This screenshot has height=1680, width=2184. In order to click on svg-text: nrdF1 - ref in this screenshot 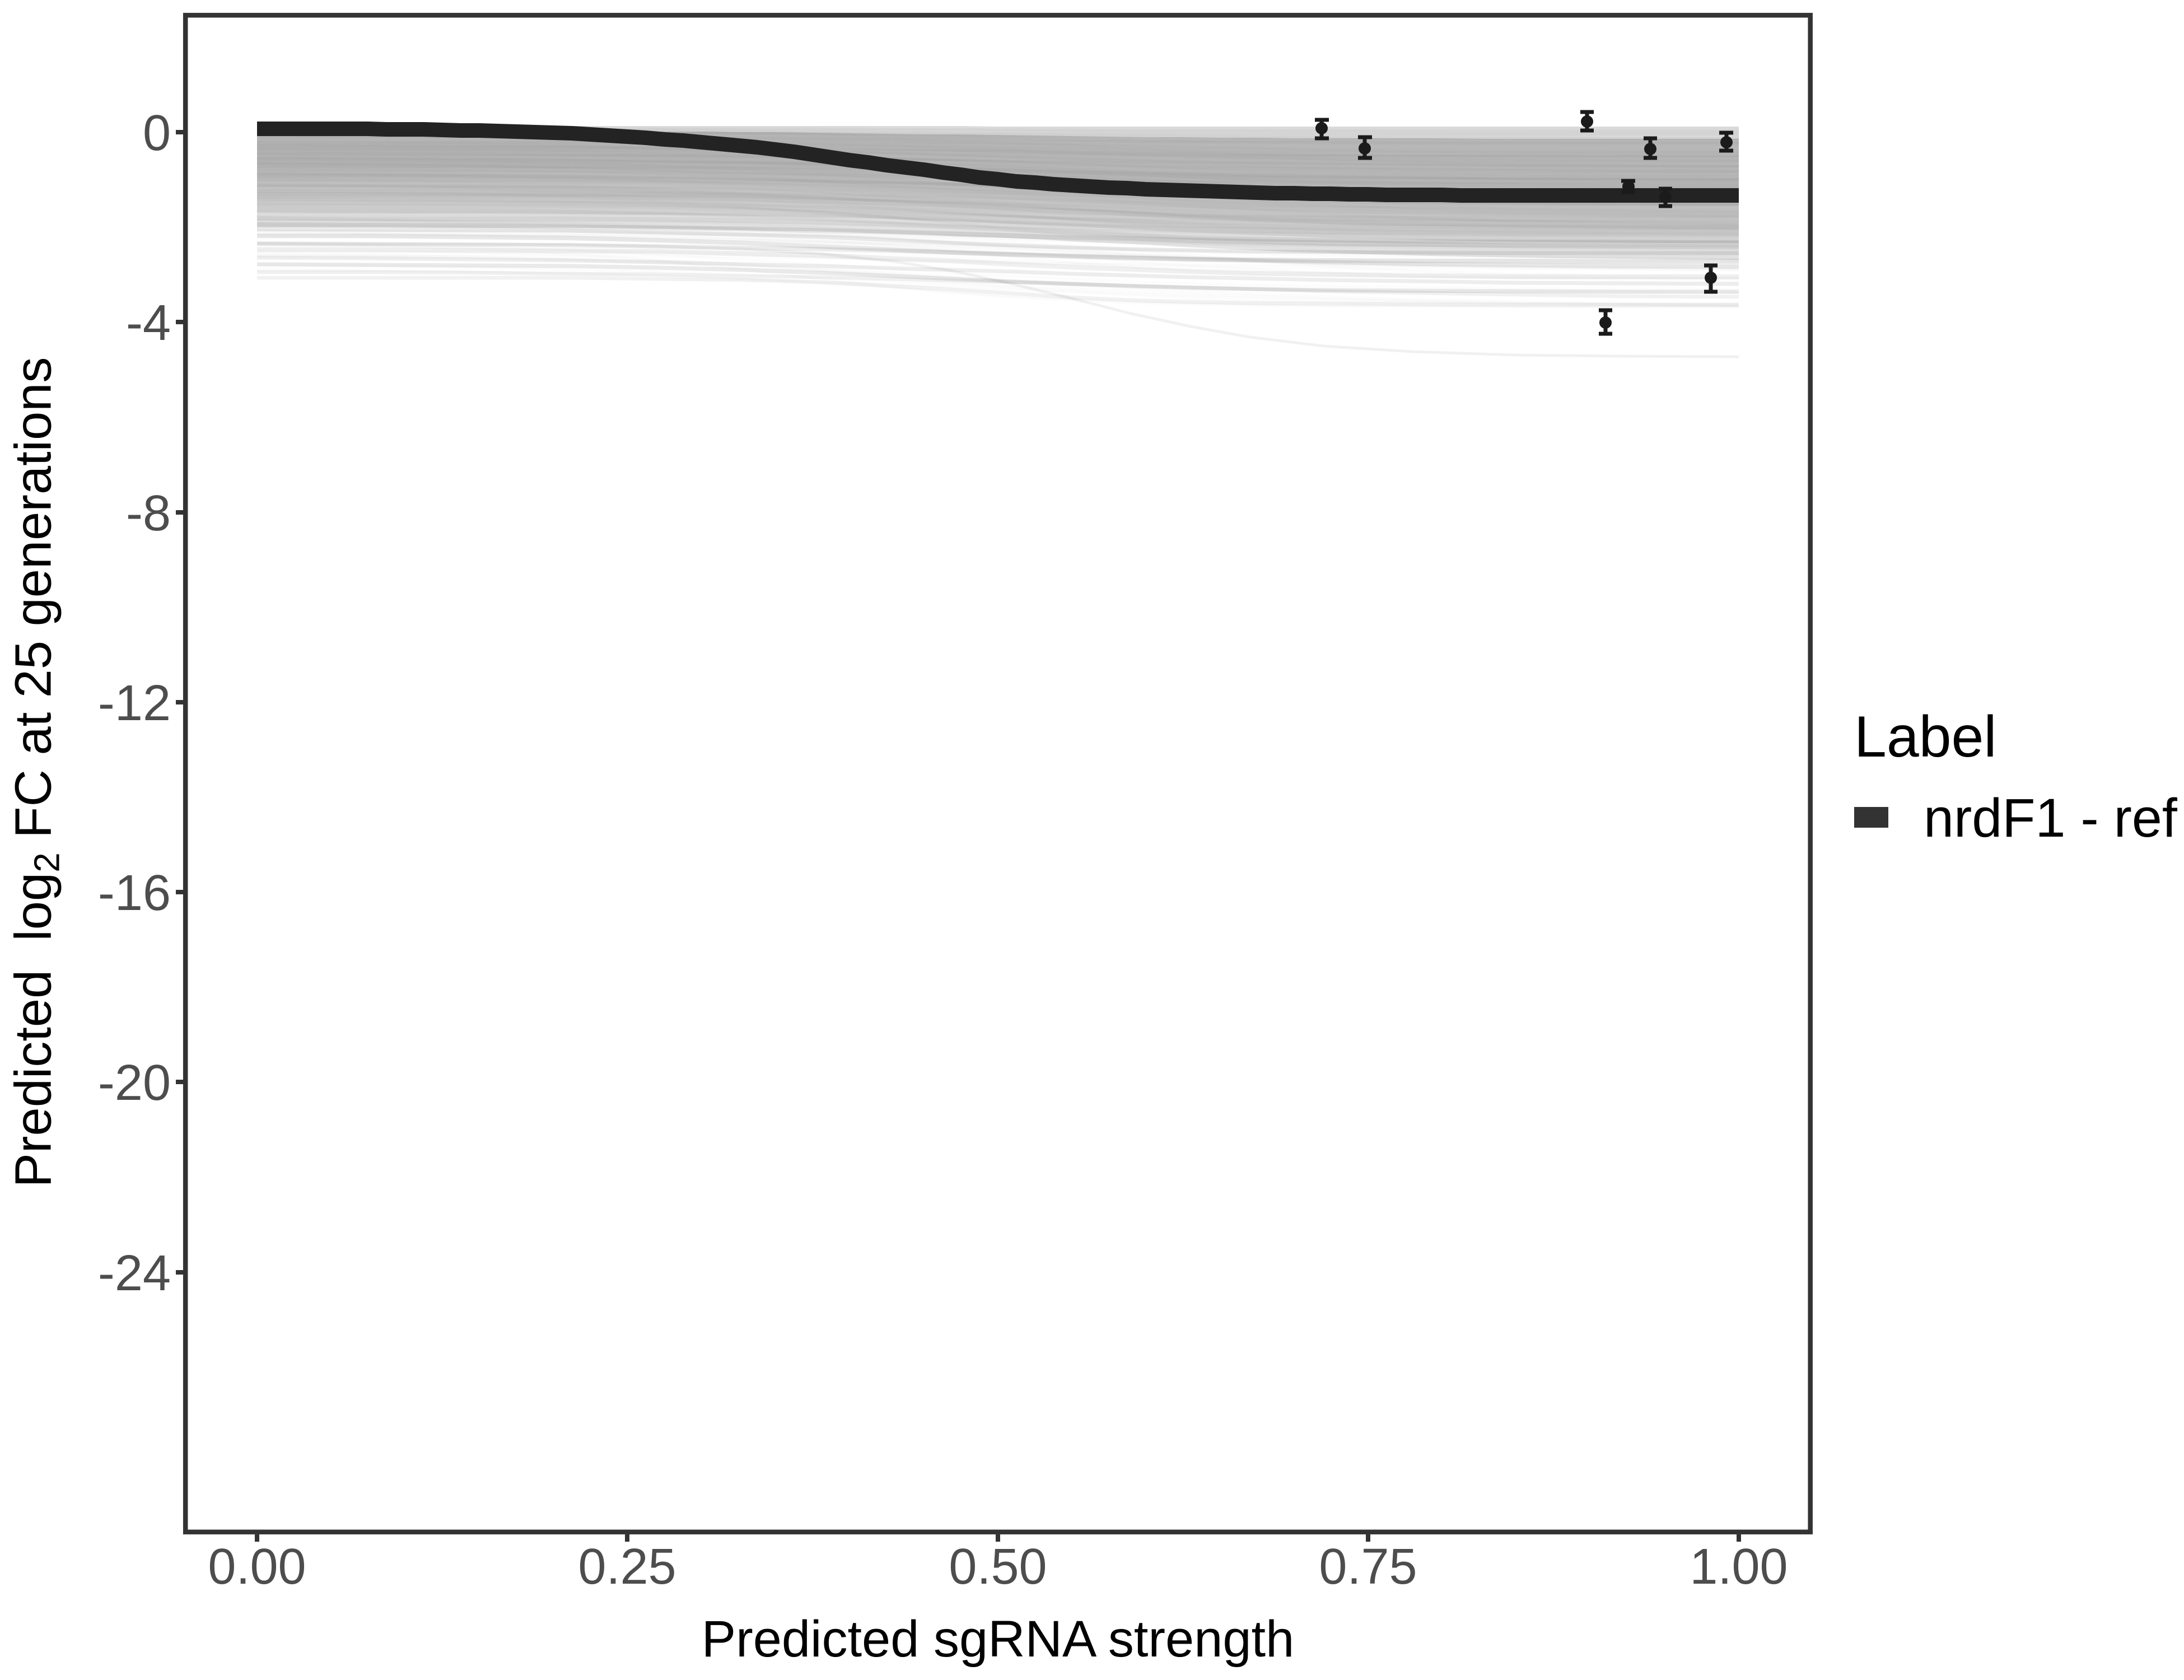, I will do `click(2051, 818)`.